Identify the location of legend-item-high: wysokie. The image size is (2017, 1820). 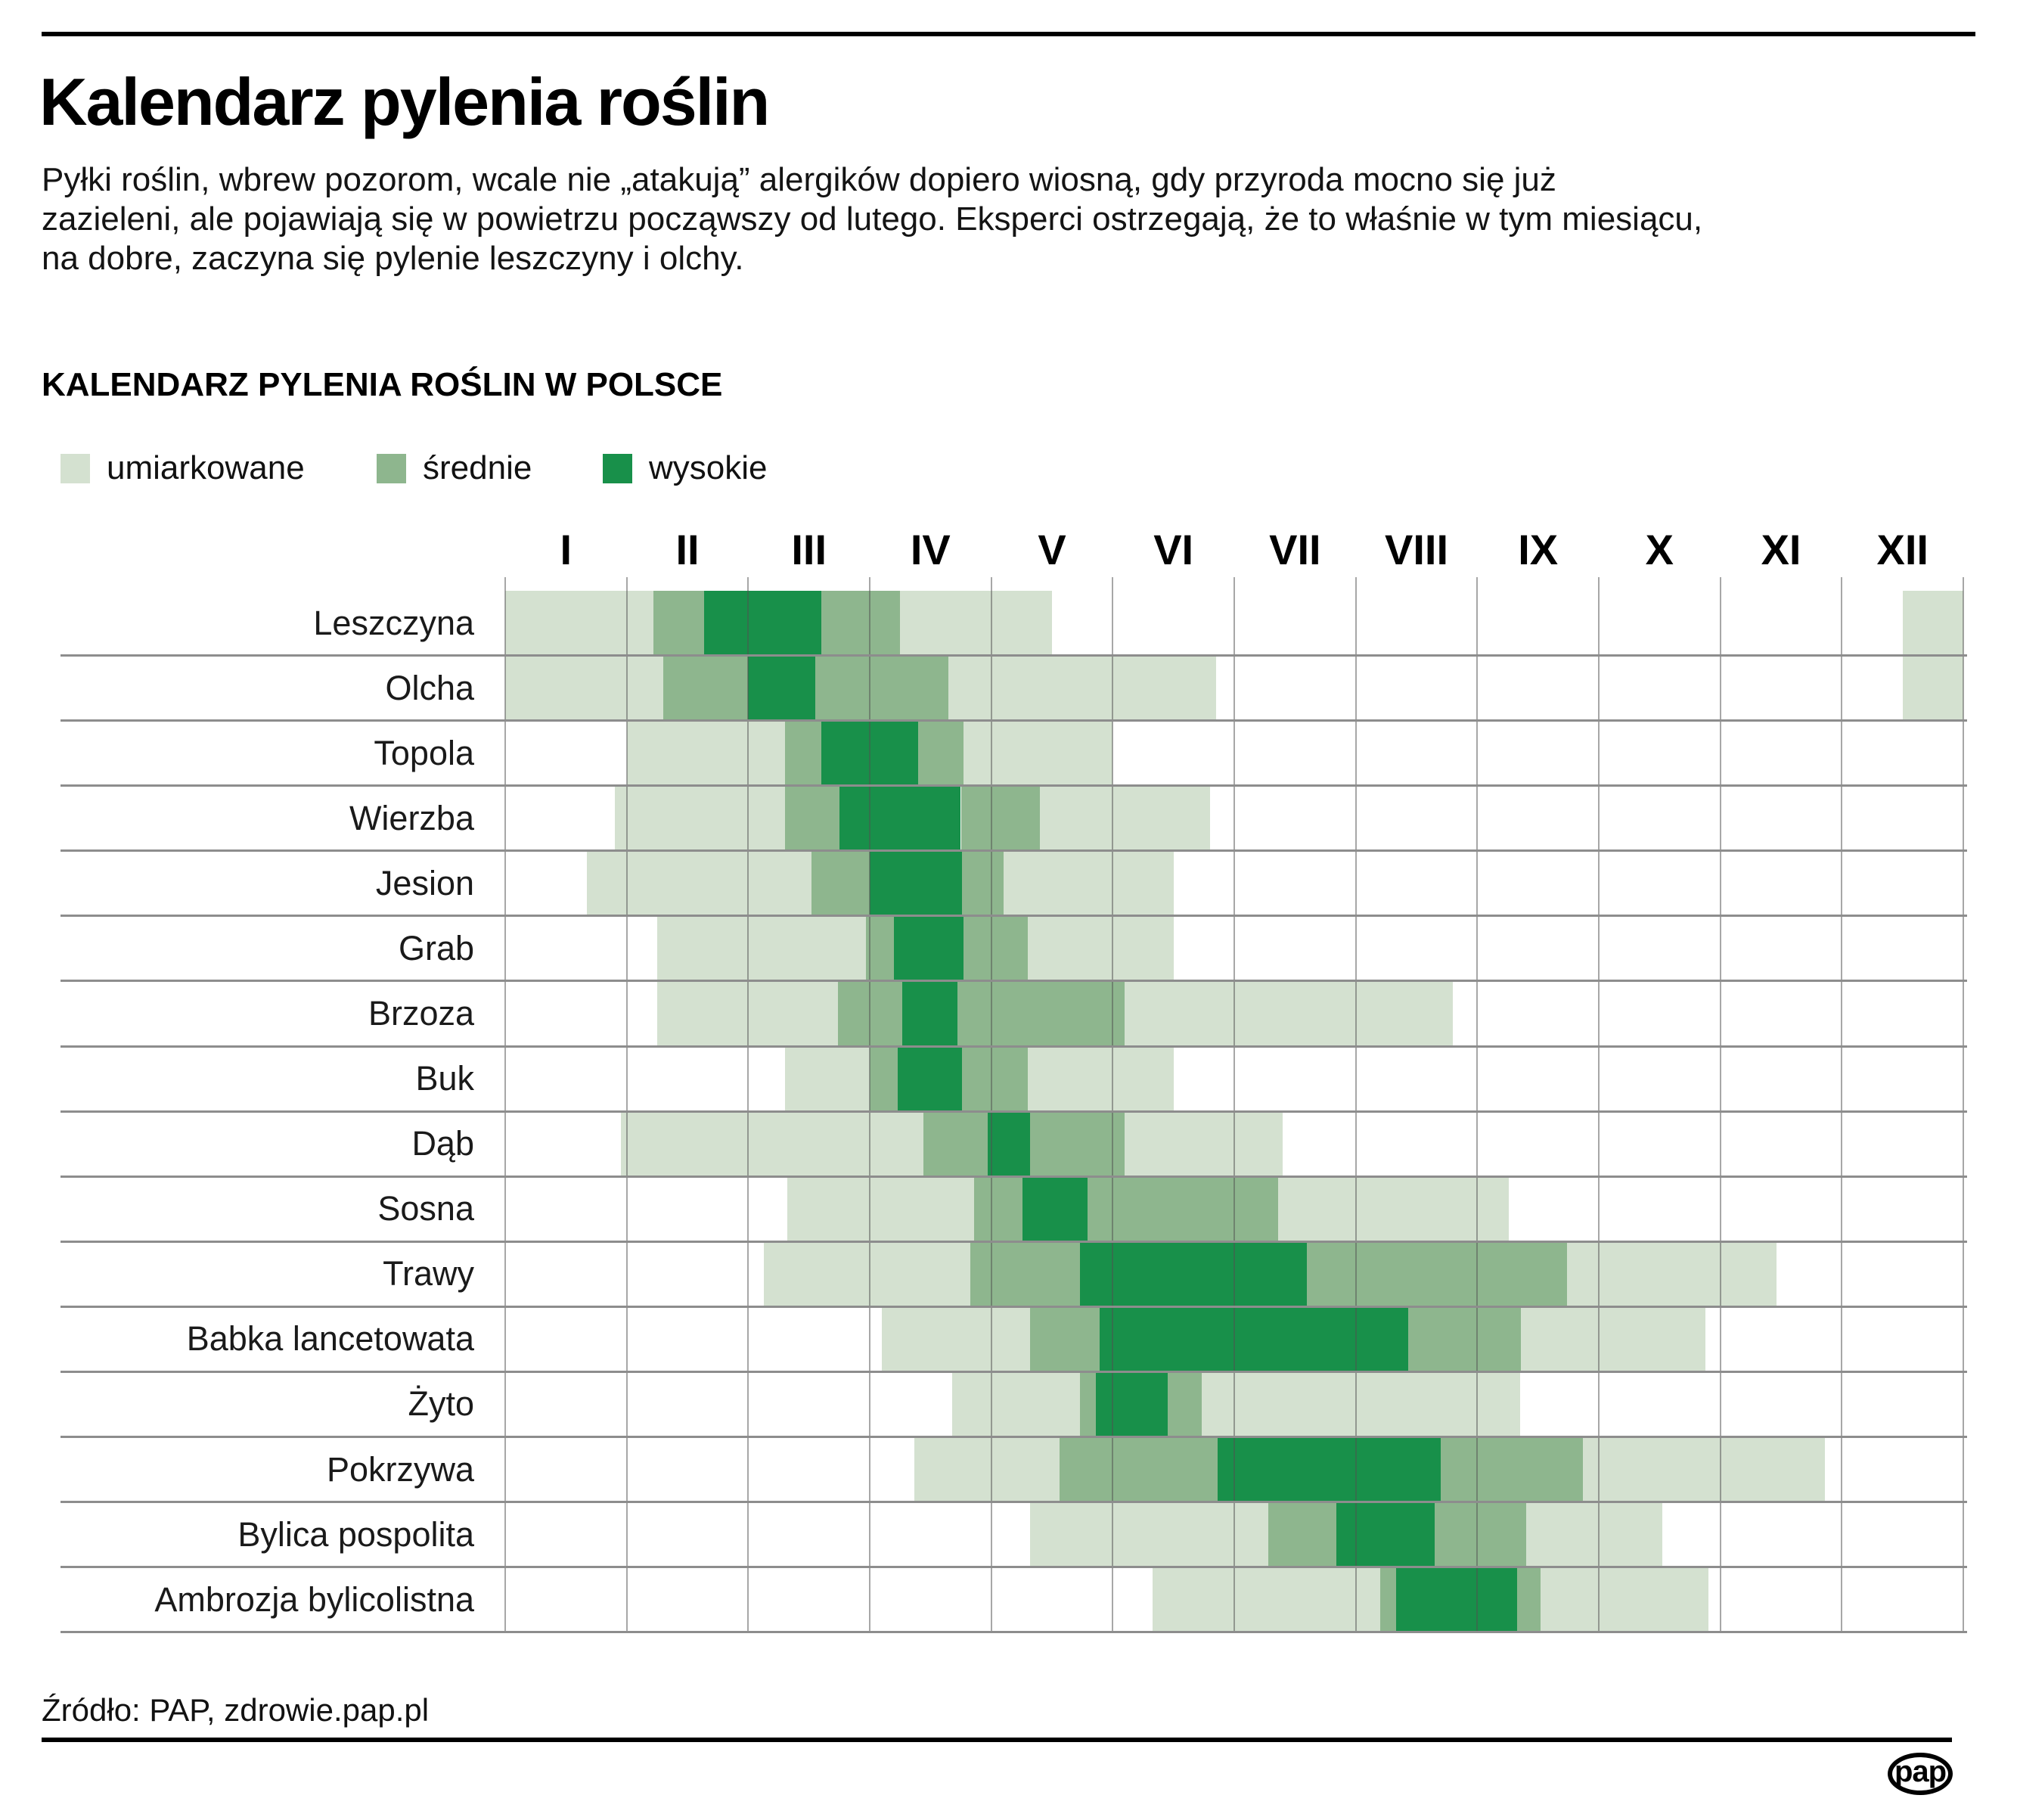
(685, 467).